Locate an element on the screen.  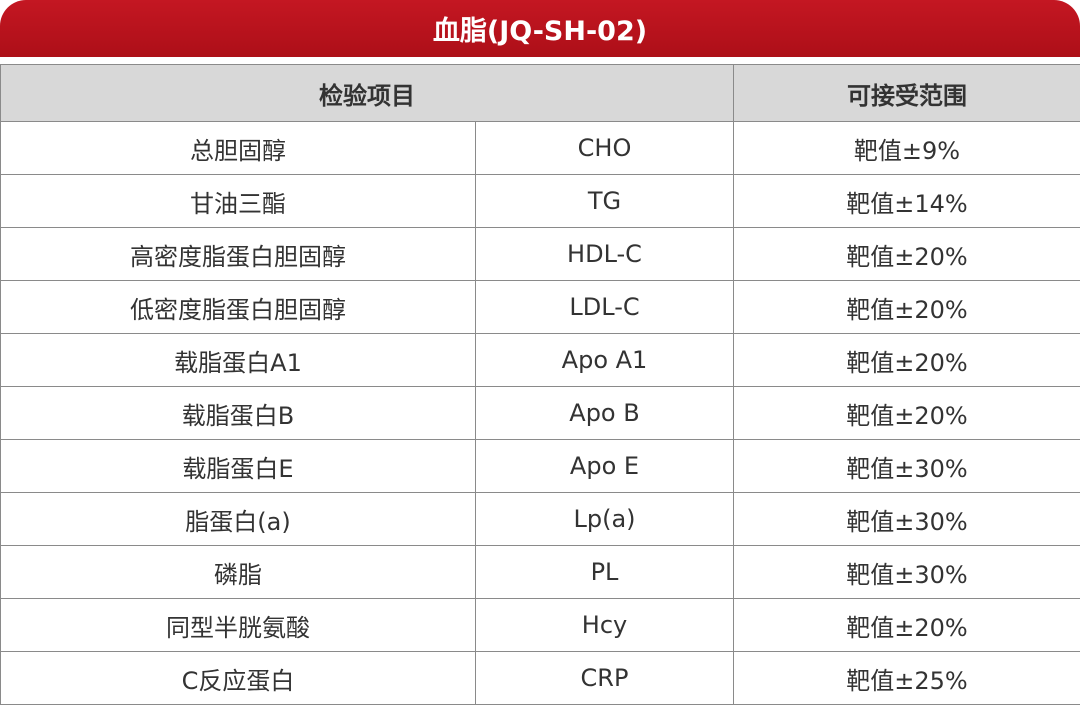
cell-code: TG is located at coordinates (604, 201).